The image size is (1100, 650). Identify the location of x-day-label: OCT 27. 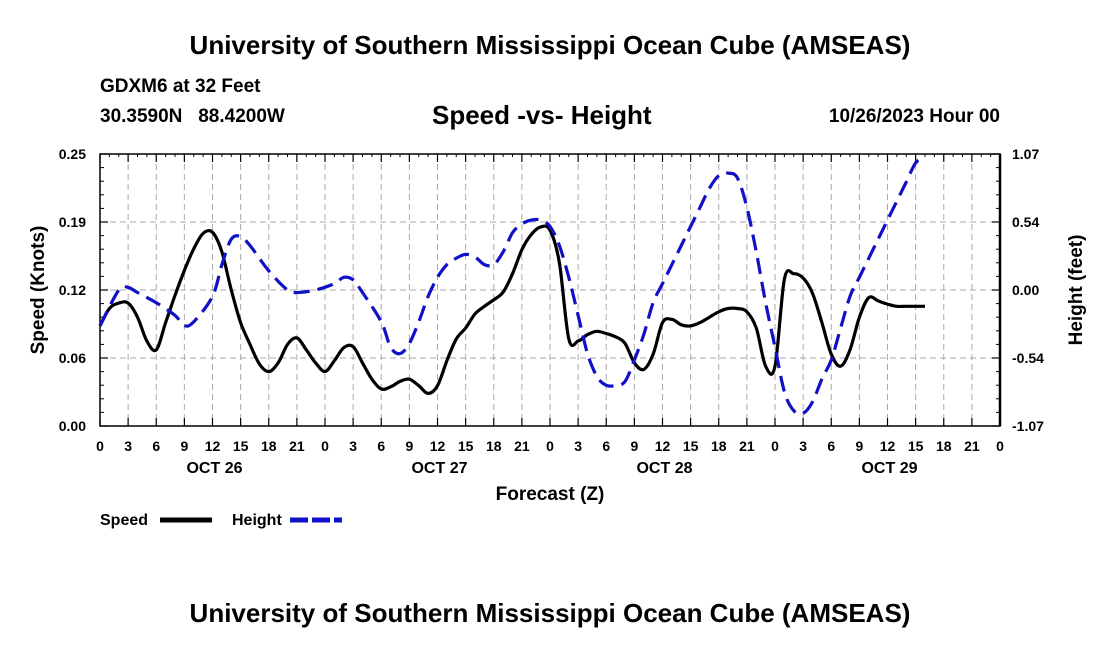
(439, 468).